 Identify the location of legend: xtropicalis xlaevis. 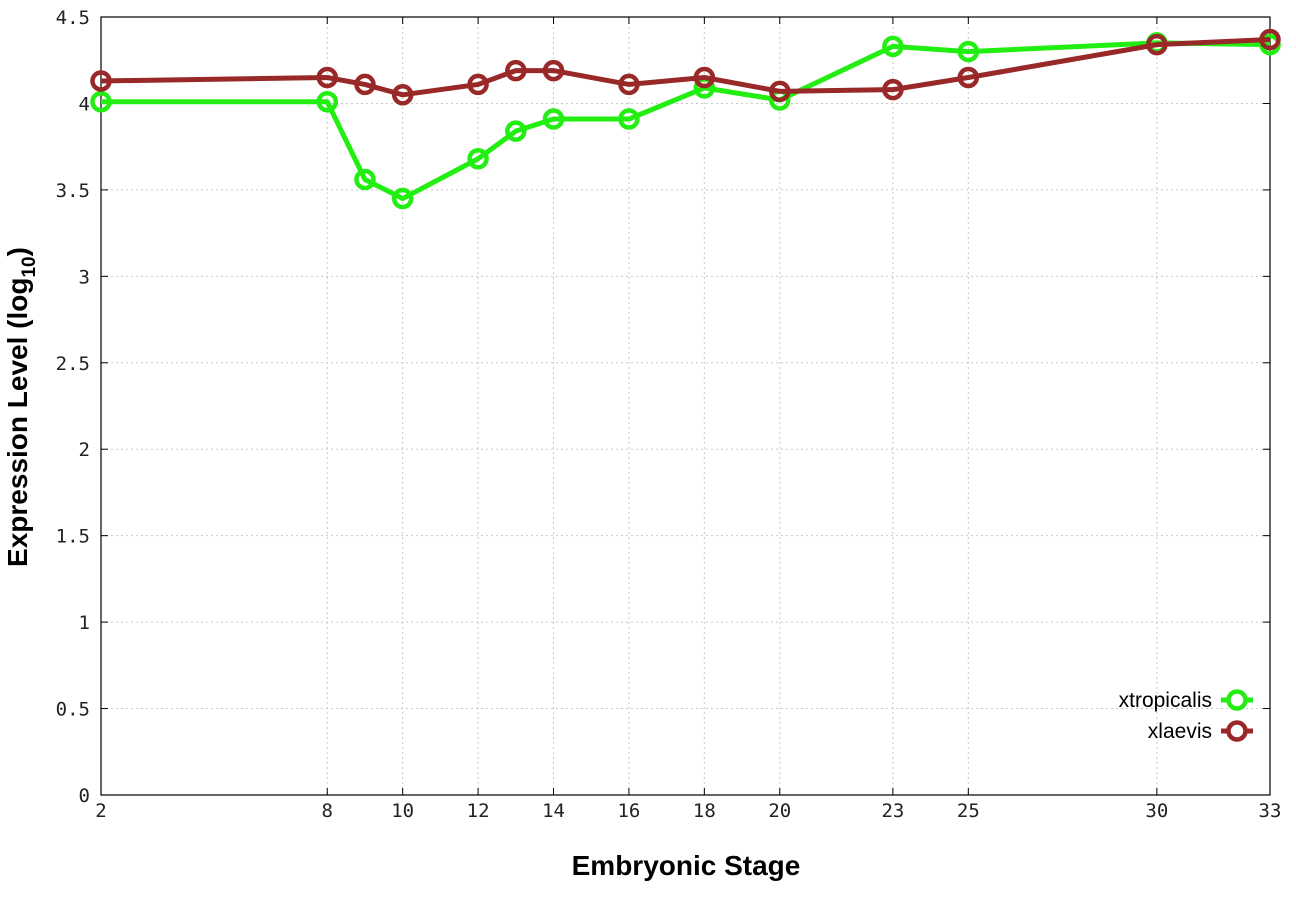
(1186, 716).